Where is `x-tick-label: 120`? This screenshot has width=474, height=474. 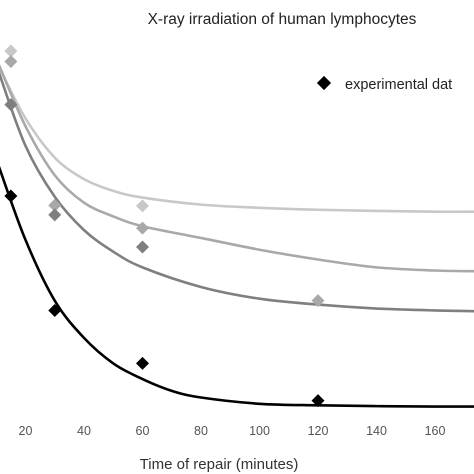 x-tick-label: 120 is located at coordinates (318, 431).